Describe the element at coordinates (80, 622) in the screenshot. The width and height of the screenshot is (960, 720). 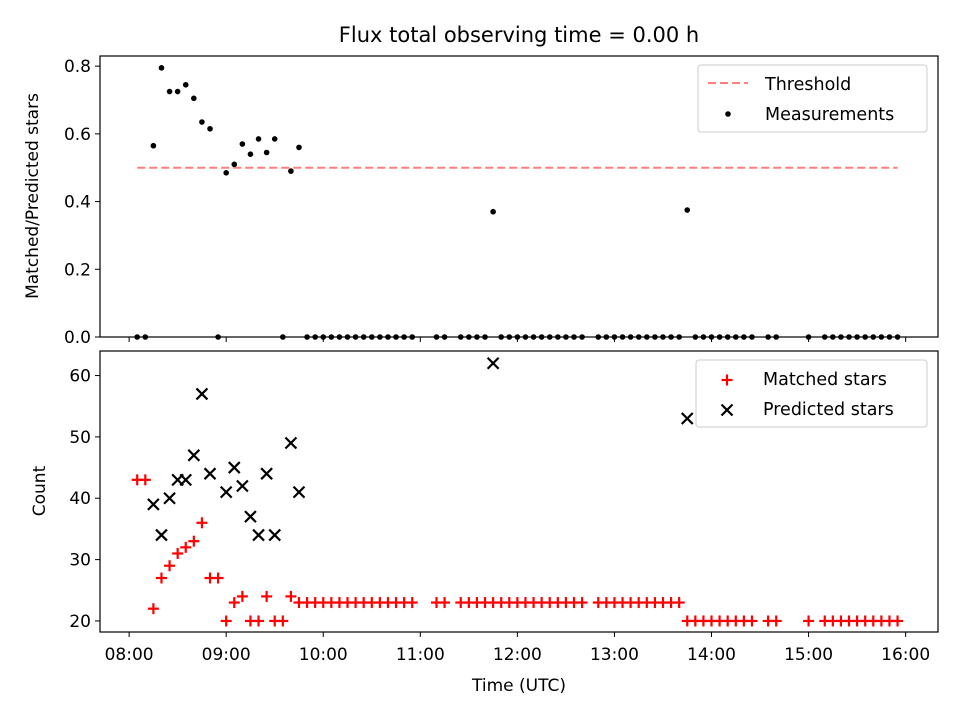
I see `bottom-ytick-label: 20` at that location.